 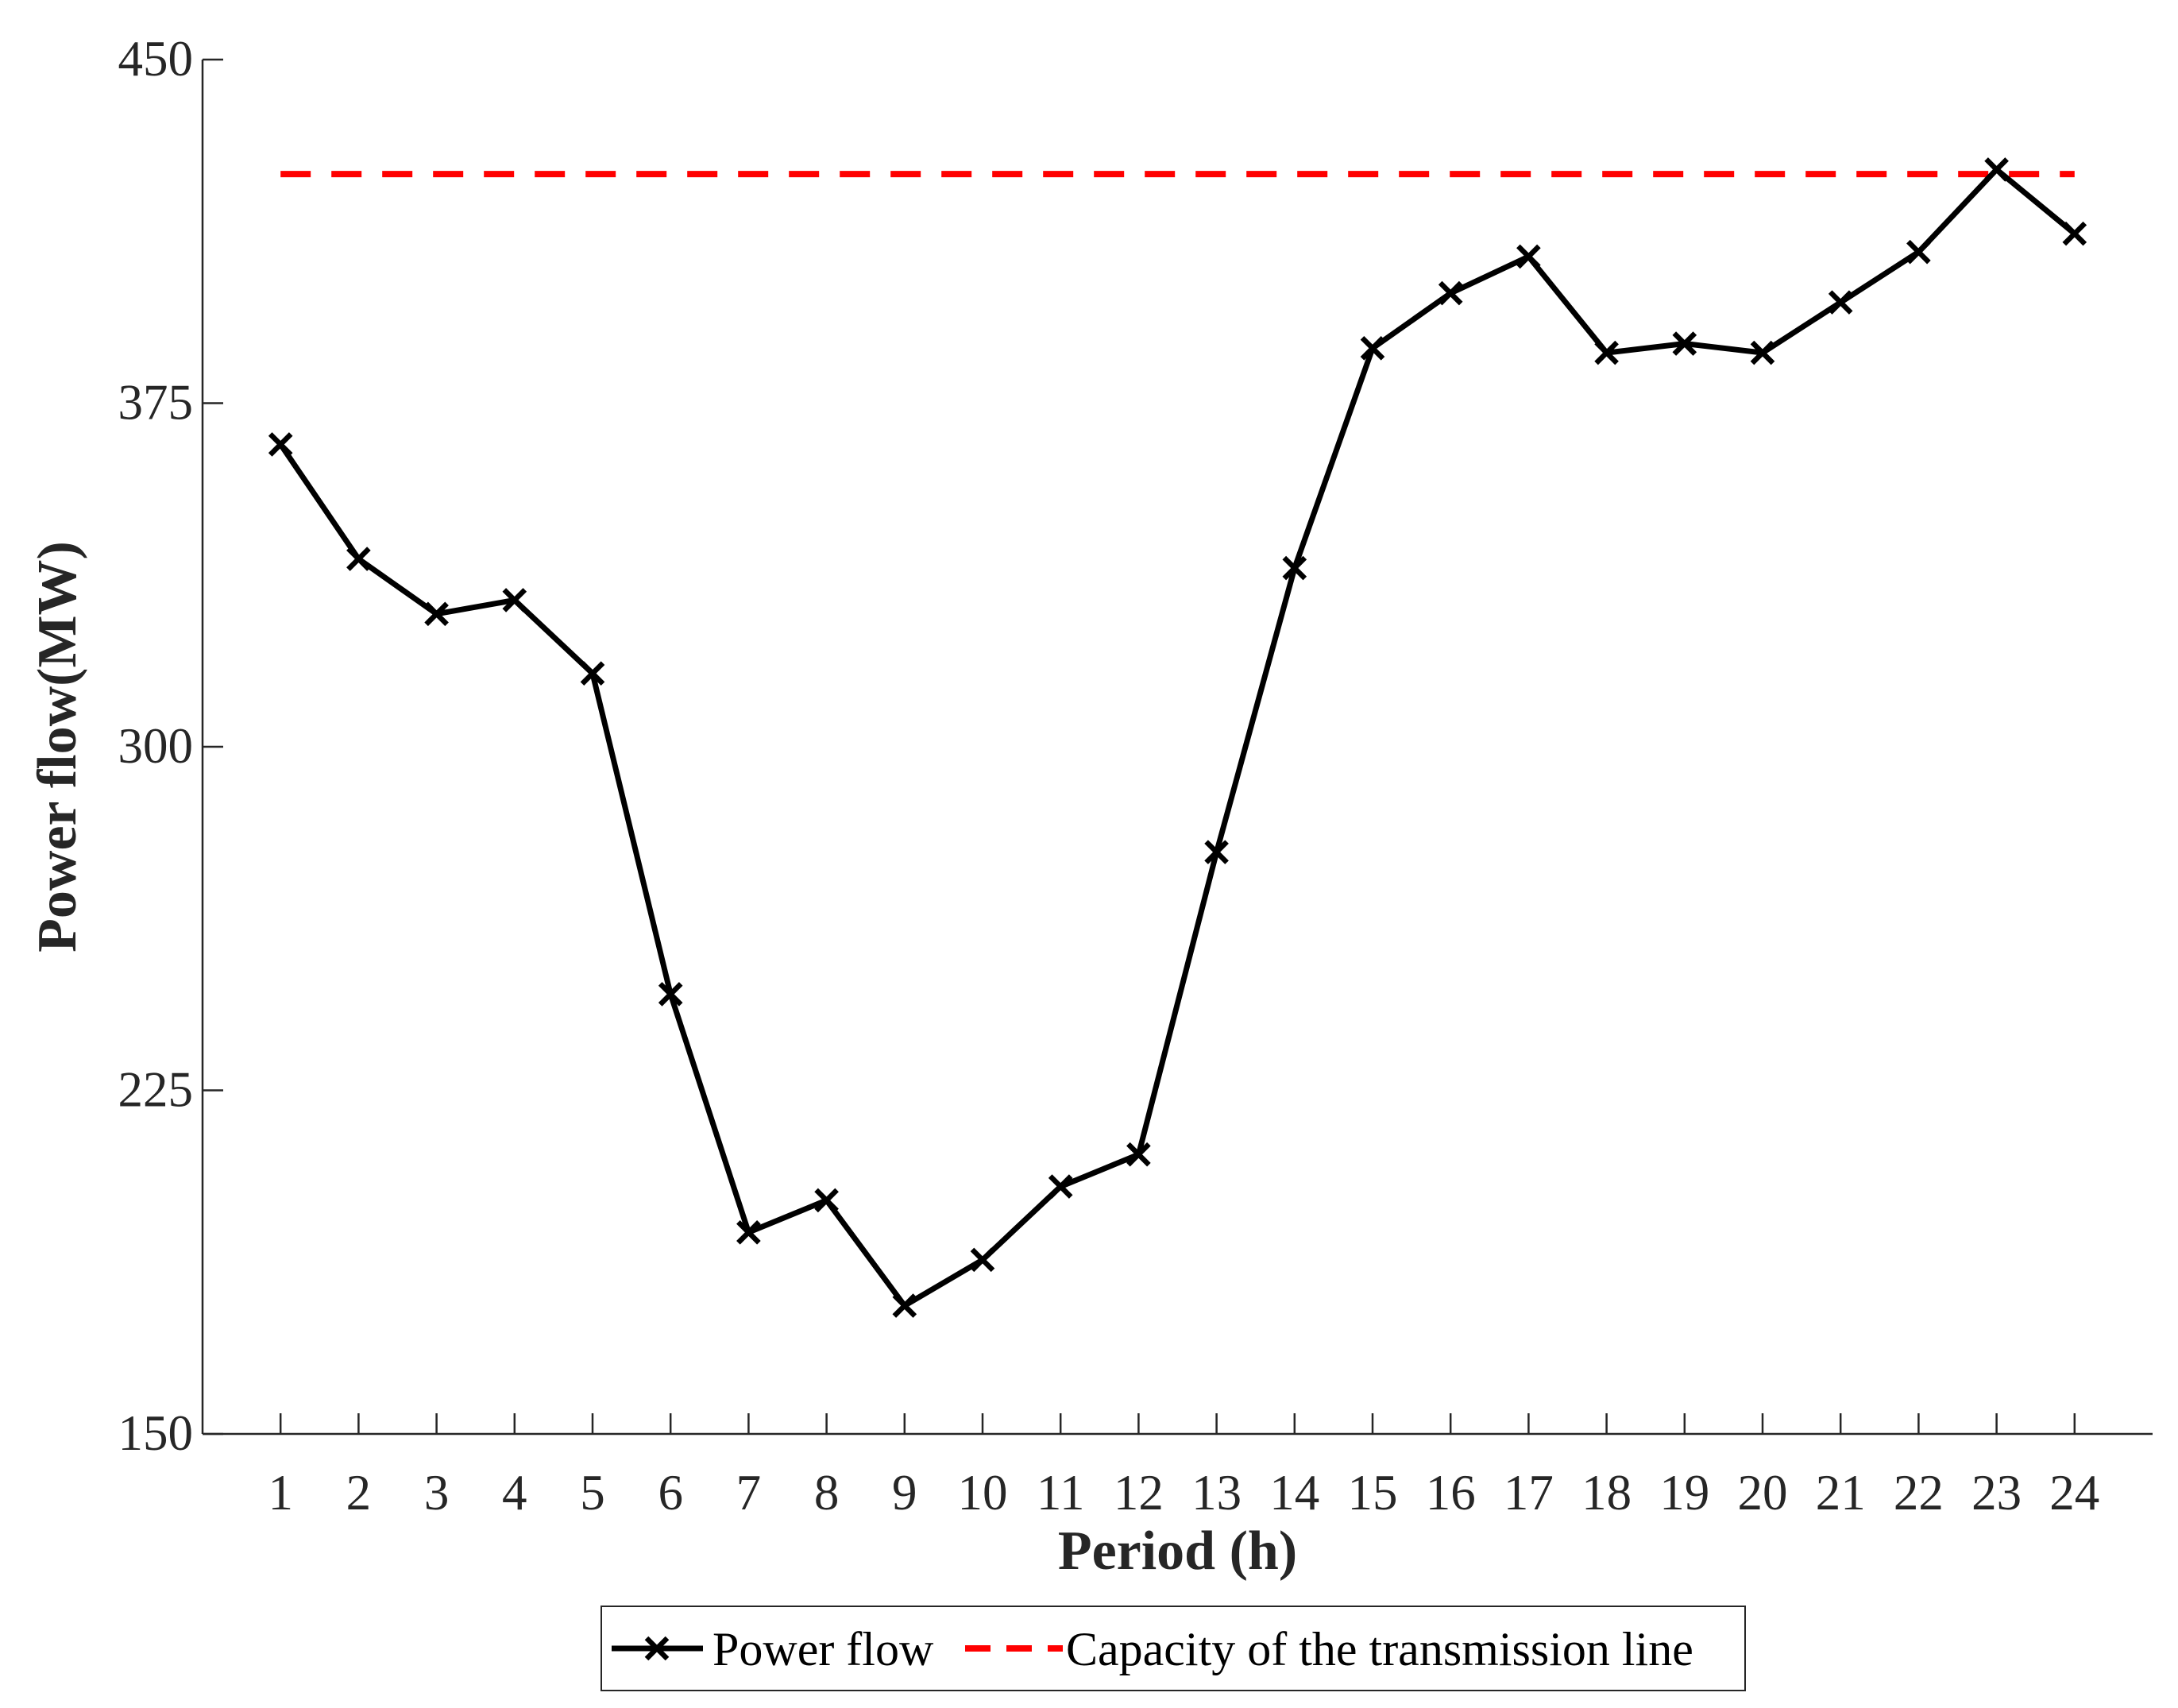 What do you see at coordinates (1177, 1551) in the screenshot?
I see `x-axis-title: Period (h)` at bounding box center [1177, 1551].